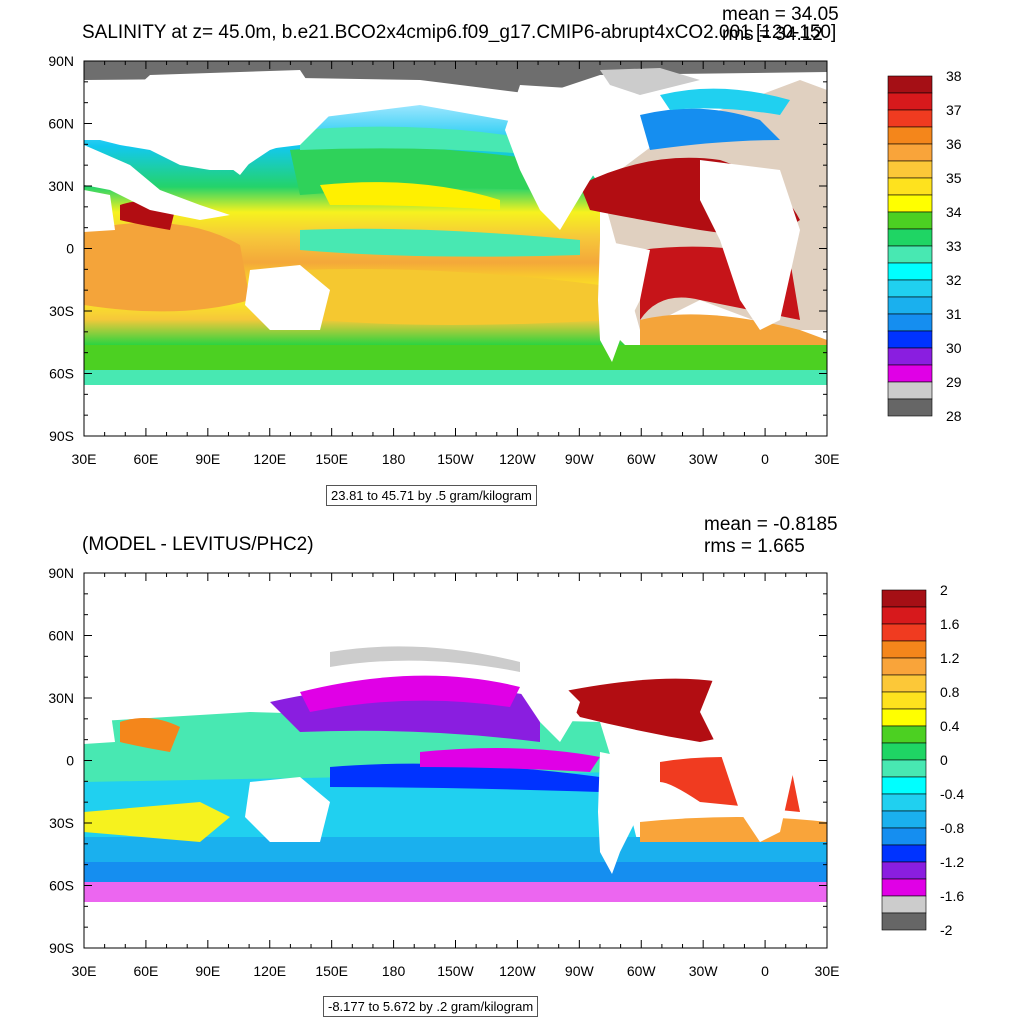 This screenshot has width=1024, height=1024. Describe the element at coordinates (198, 544) in the screenshot. I see `panel-title: (MODEL - LEVITUS/PHC2)` at that location.